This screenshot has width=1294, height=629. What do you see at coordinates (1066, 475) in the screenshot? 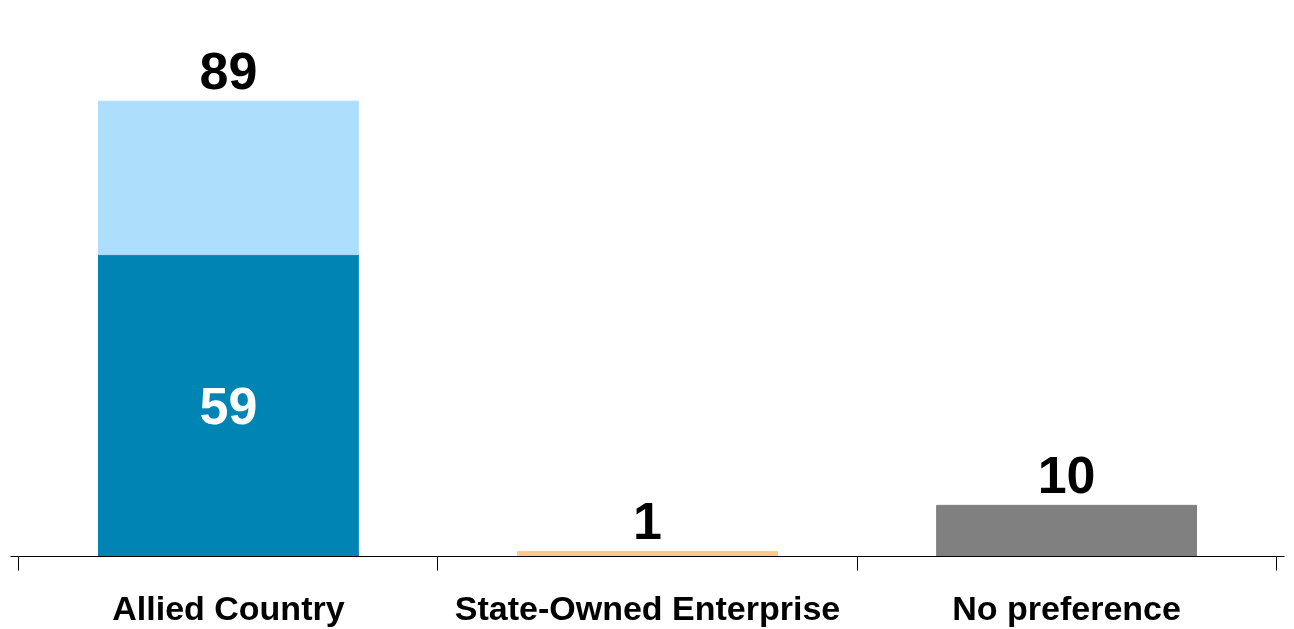
I see `total-label: 10` at bounding box center [1066, 475].